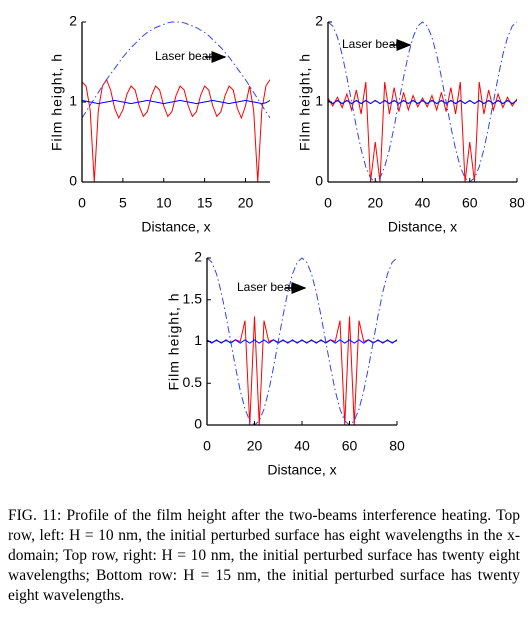  I want to click on x-tick-label: 5, so click(123, 203).